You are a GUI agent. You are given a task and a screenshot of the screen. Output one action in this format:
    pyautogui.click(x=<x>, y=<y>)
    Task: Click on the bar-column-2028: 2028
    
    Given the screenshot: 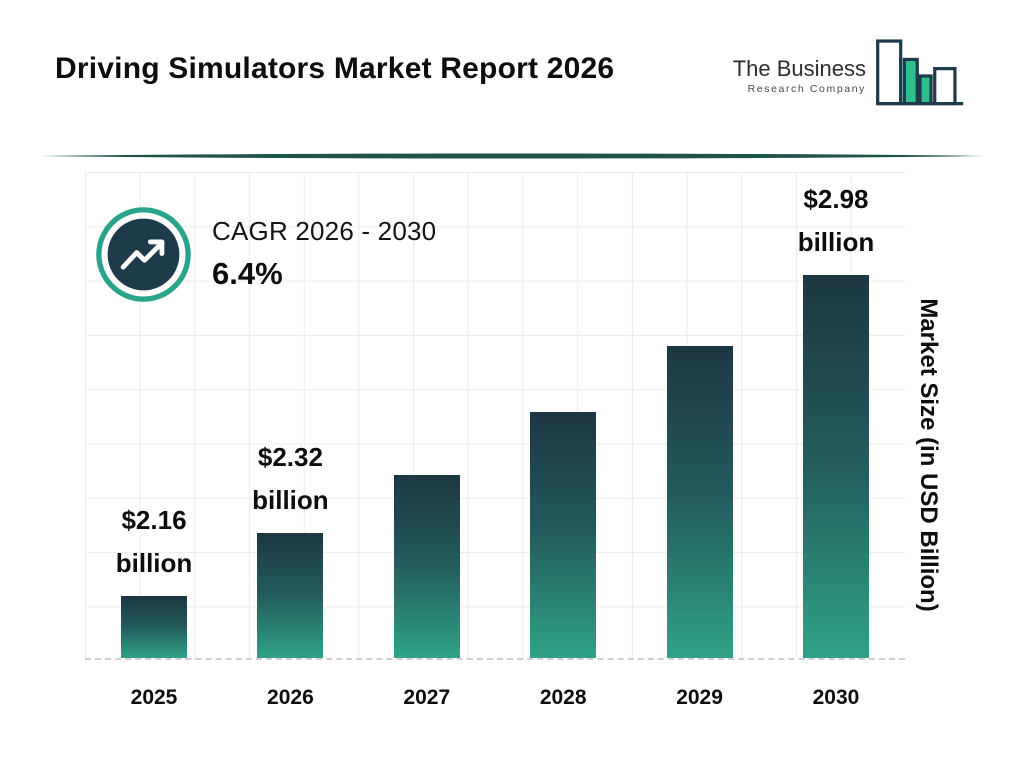 What is the action you would take?
    pyautogui.click(x=563, y=560)
    